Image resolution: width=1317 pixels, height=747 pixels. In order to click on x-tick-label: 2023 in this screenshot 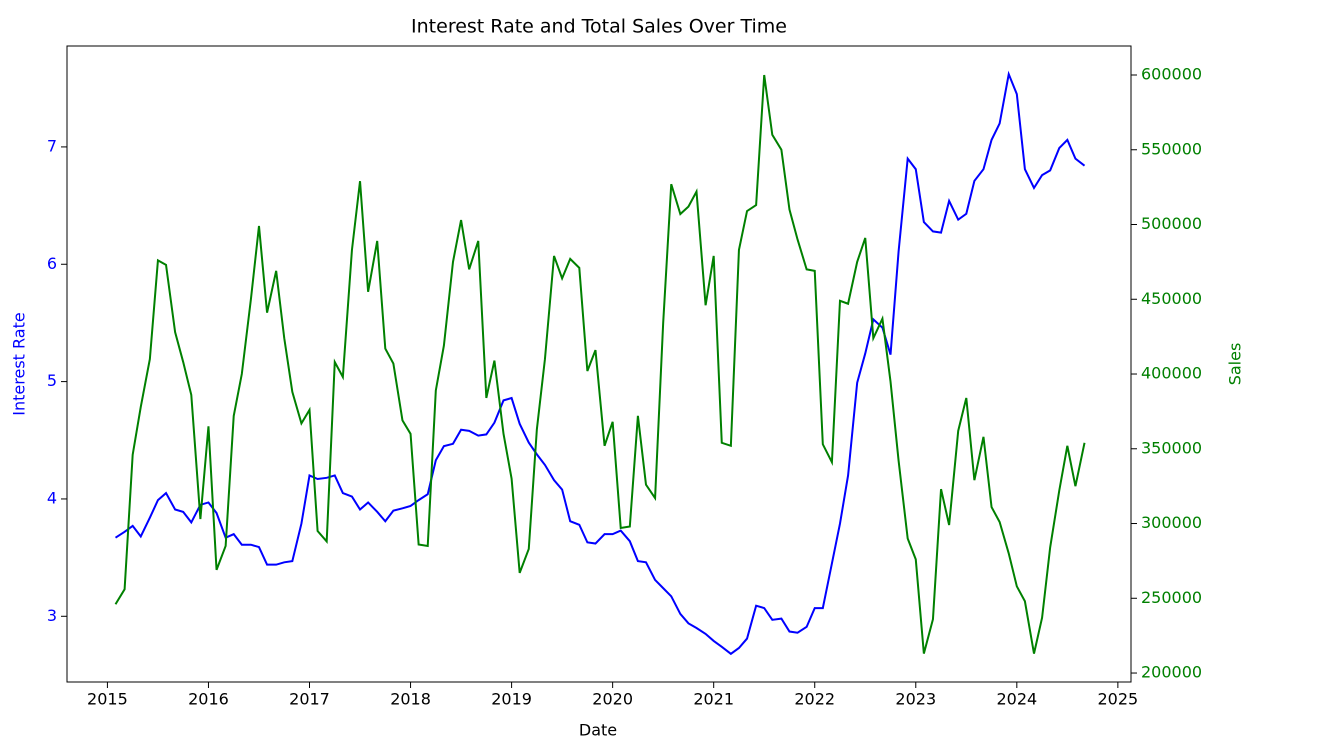, I will do `click(915, 699)`.